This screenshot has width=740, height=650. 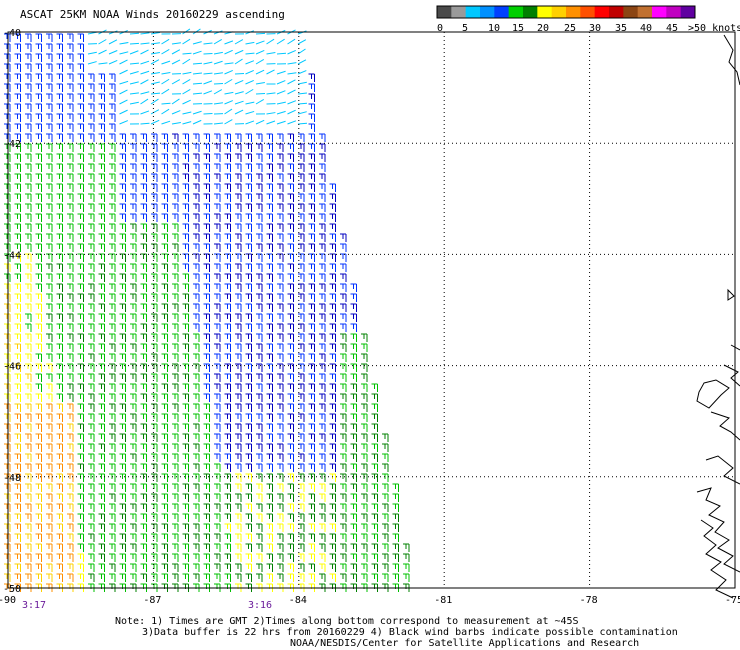 I want to click on legend-tick-label: 30, so click(x=595, y=28).